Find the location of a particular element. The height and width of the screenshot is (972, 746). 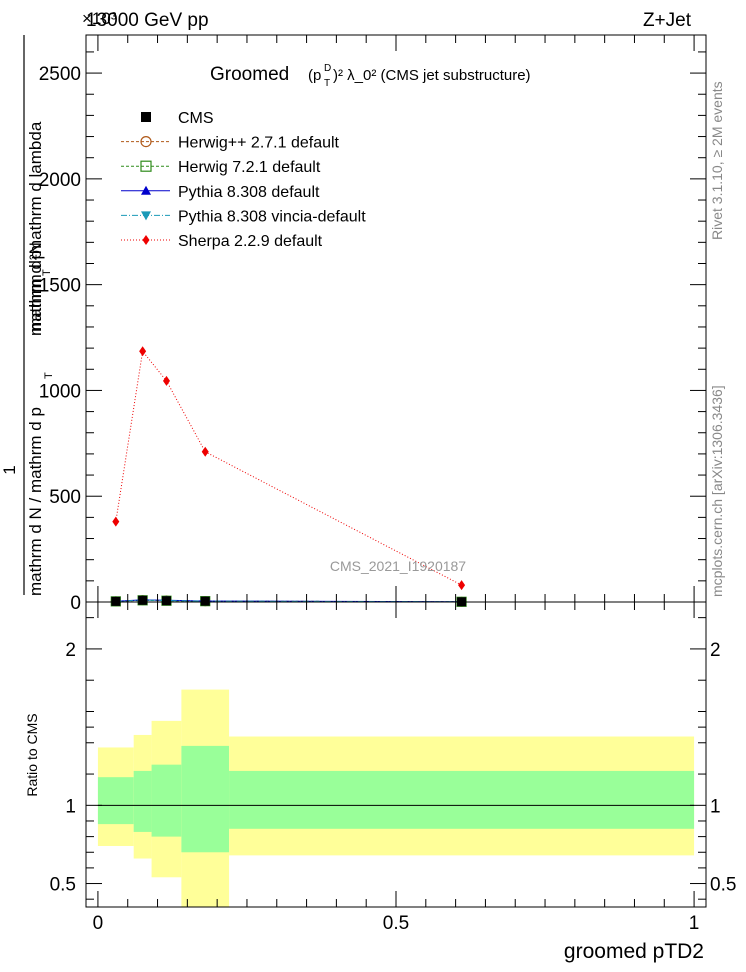

y-title-main-numerator: mathrm d²N is located at coordinates (35, 287).